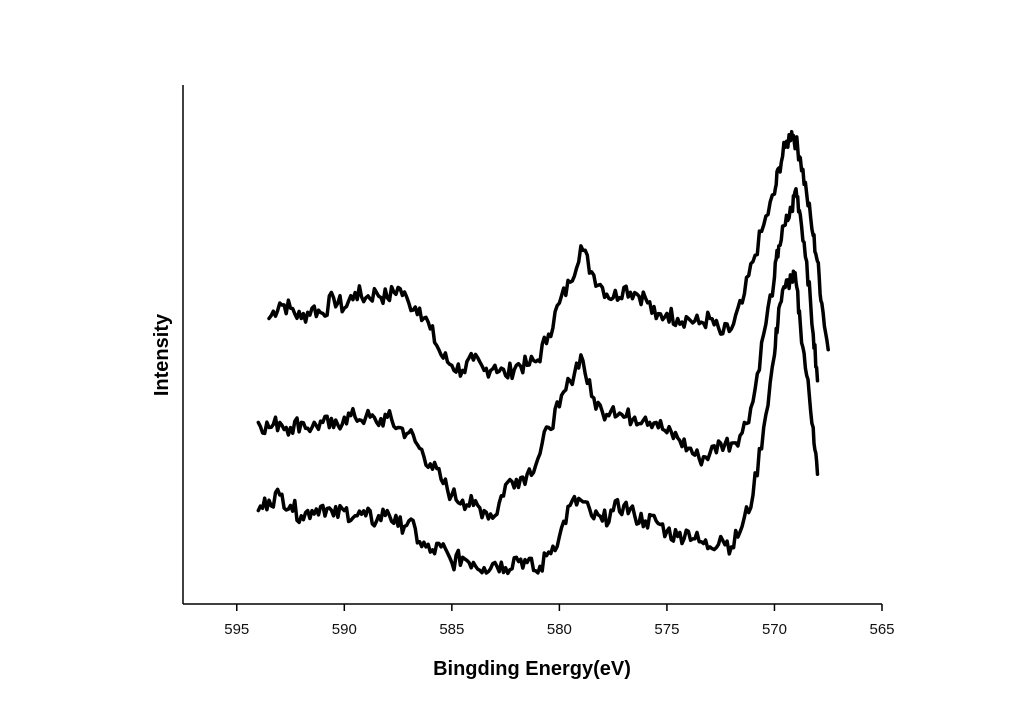 This screenshot has width=1024, height=723. I want to click on x-tick-label: 590, so click(344, 629).